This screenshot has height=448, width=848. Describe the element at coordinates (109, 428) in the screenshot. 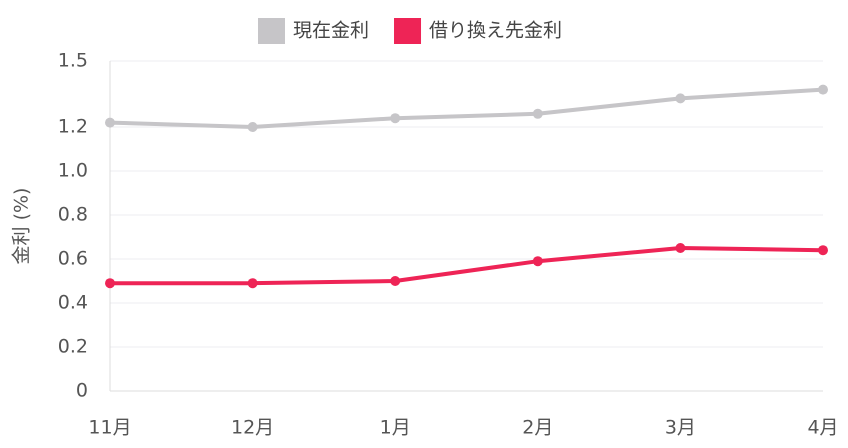

I see `x-tick-label: 11月` at that location.